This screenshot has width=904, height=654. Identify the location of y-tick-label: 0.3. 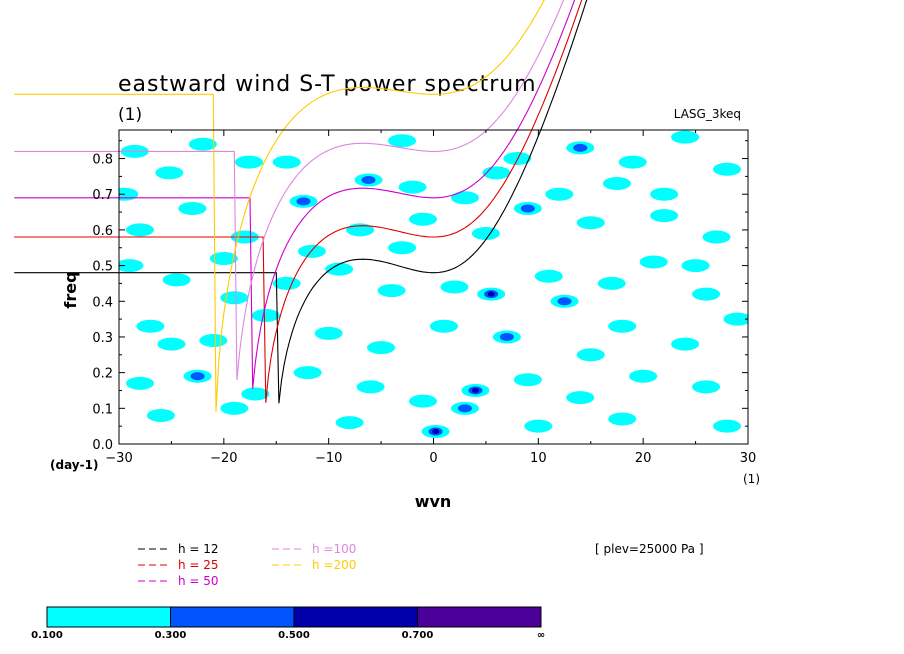
(102, 338).